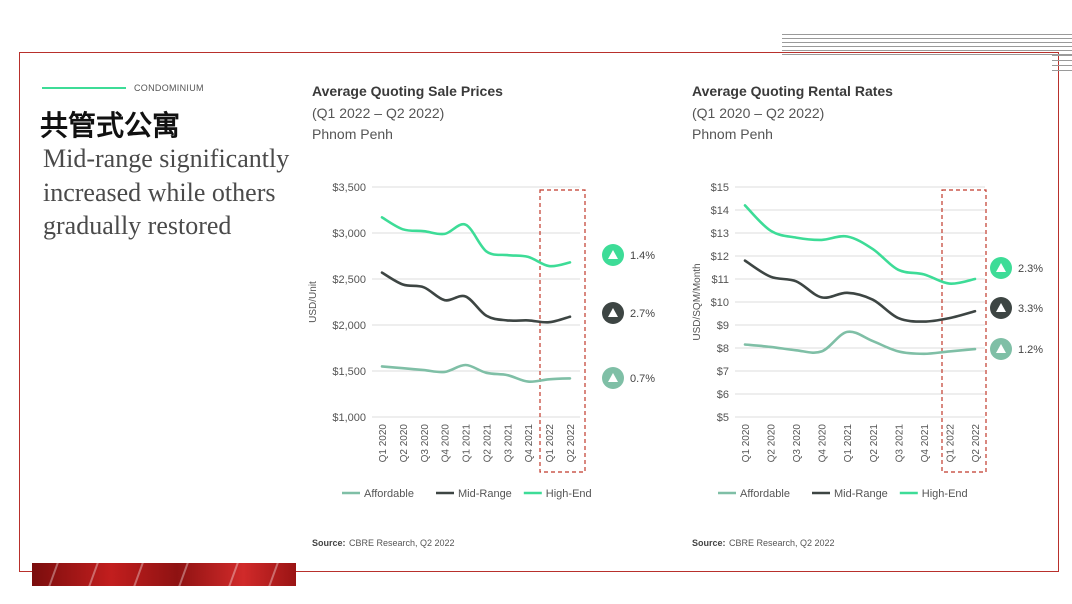  Describe the element at coordinates (642, 314) in the screenshot. I see `change-badge-label-sale: 2.7%` at that location.